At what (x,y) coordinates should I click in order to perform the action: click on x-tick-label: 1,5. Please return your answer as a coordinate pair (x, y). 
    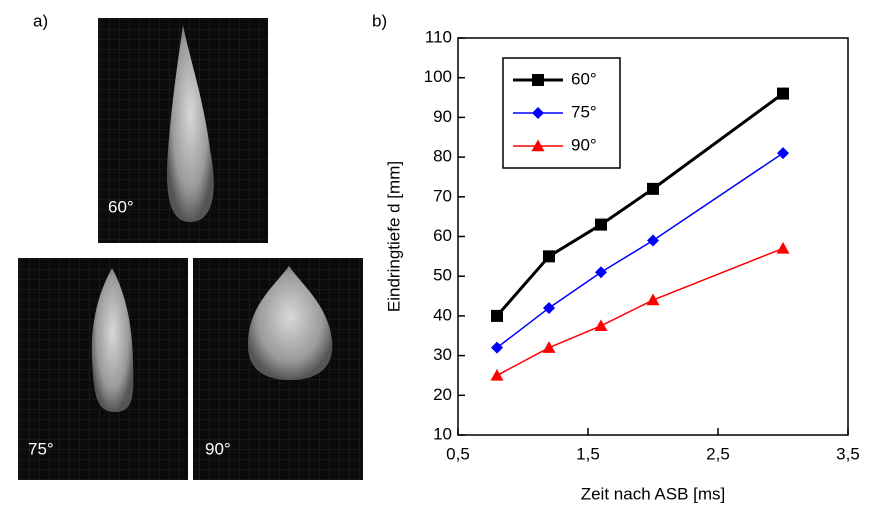
    Looking at the image, I should click on (588, 453).